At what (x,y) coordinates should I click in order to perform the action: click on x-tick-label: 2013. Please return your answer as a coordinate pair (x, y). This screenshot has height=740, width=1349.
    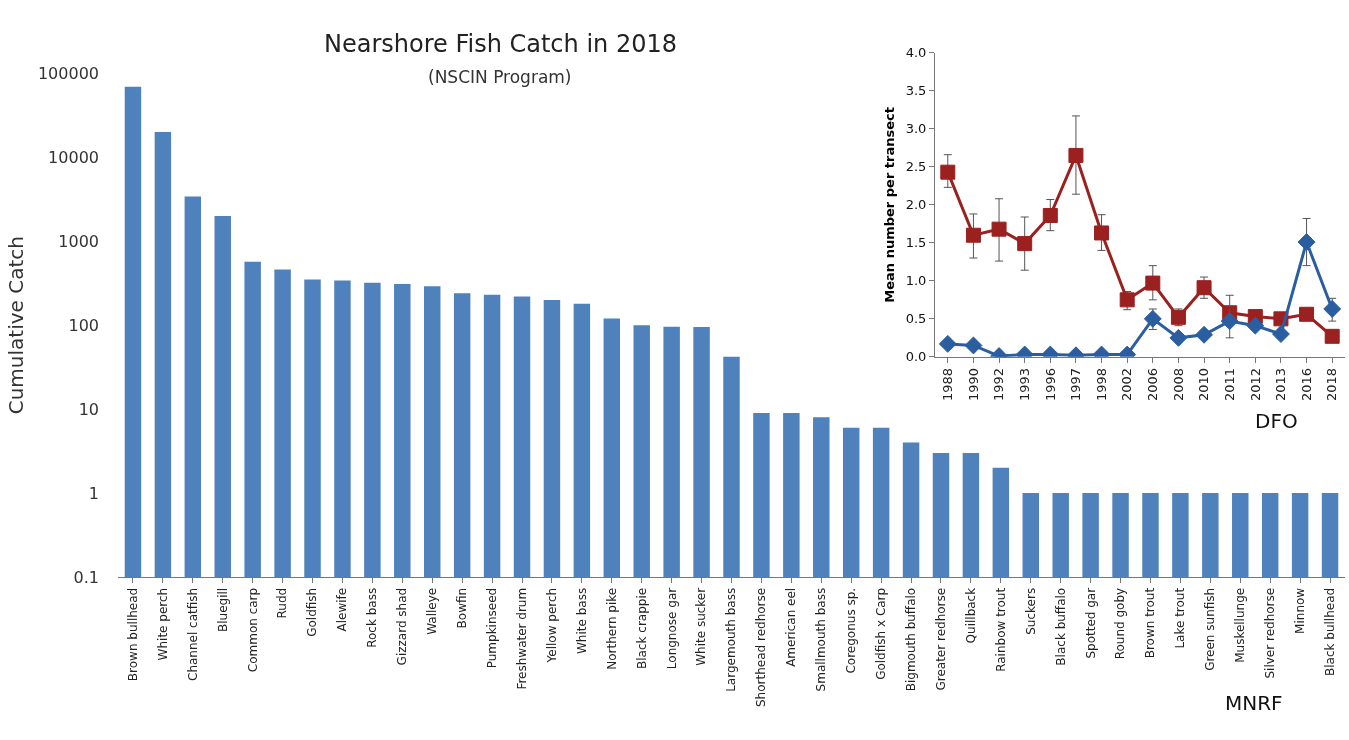
    Looking at the image, I should click on (1281, 385).